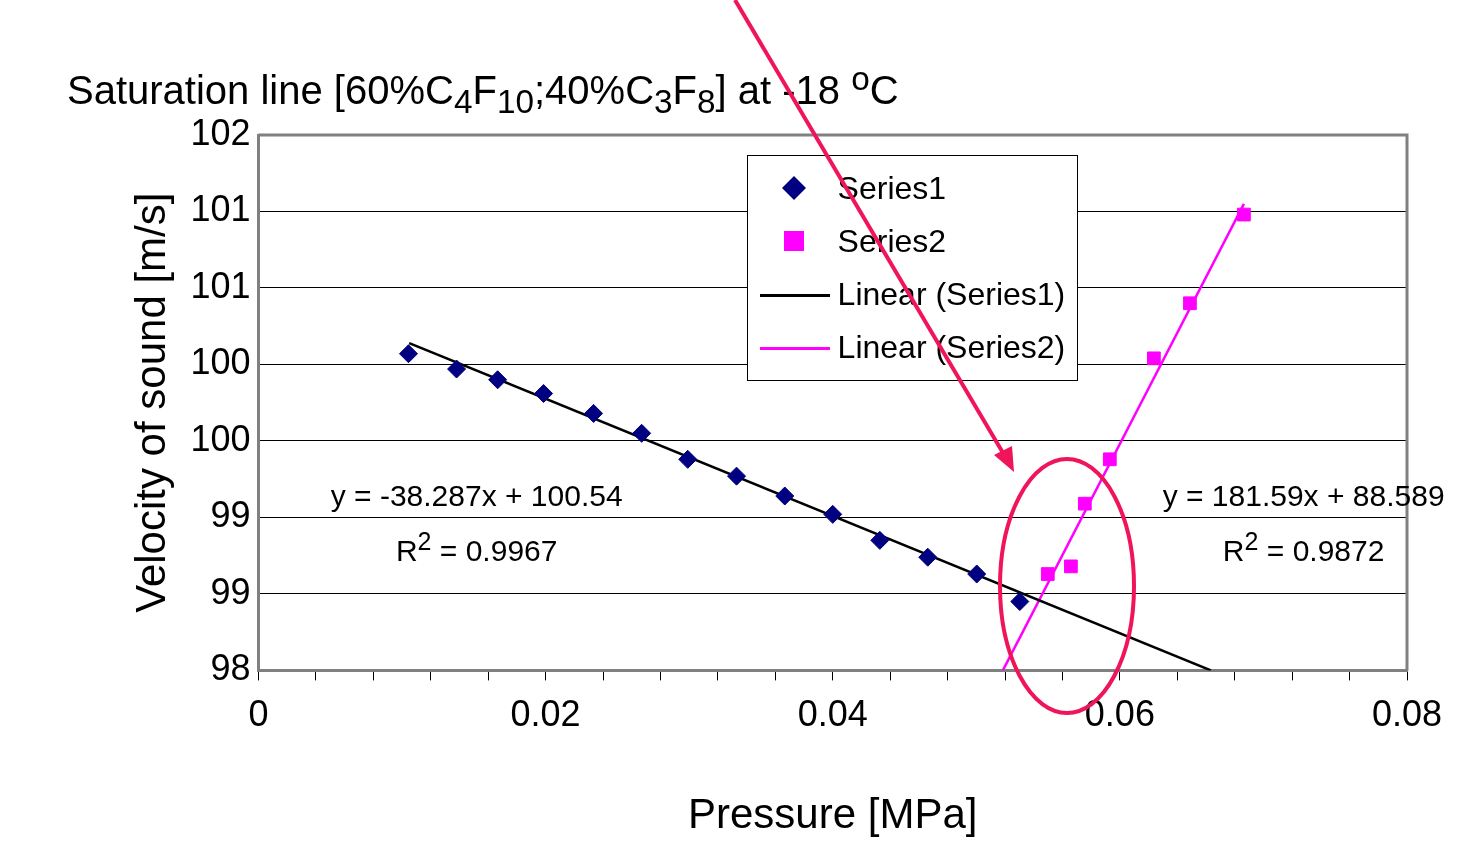  I want to click on annotation: y = 181.59x + 88.589, so click(1303, 496).